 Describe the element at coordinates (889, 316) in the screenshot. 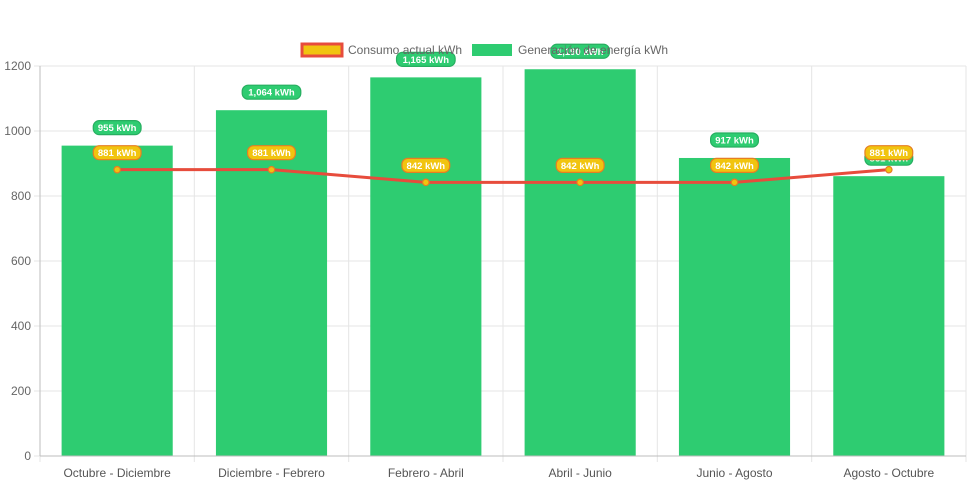

I see `bar-agosto-octubre` at that location.